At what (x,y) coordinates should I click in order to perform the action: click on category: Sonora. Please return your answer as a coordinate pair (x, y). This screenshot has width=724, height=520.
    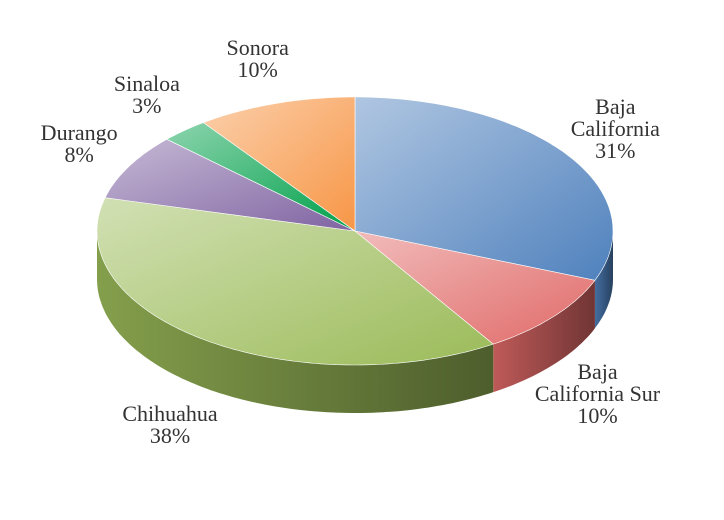
    Looking at the image, I should click on (257, 47).